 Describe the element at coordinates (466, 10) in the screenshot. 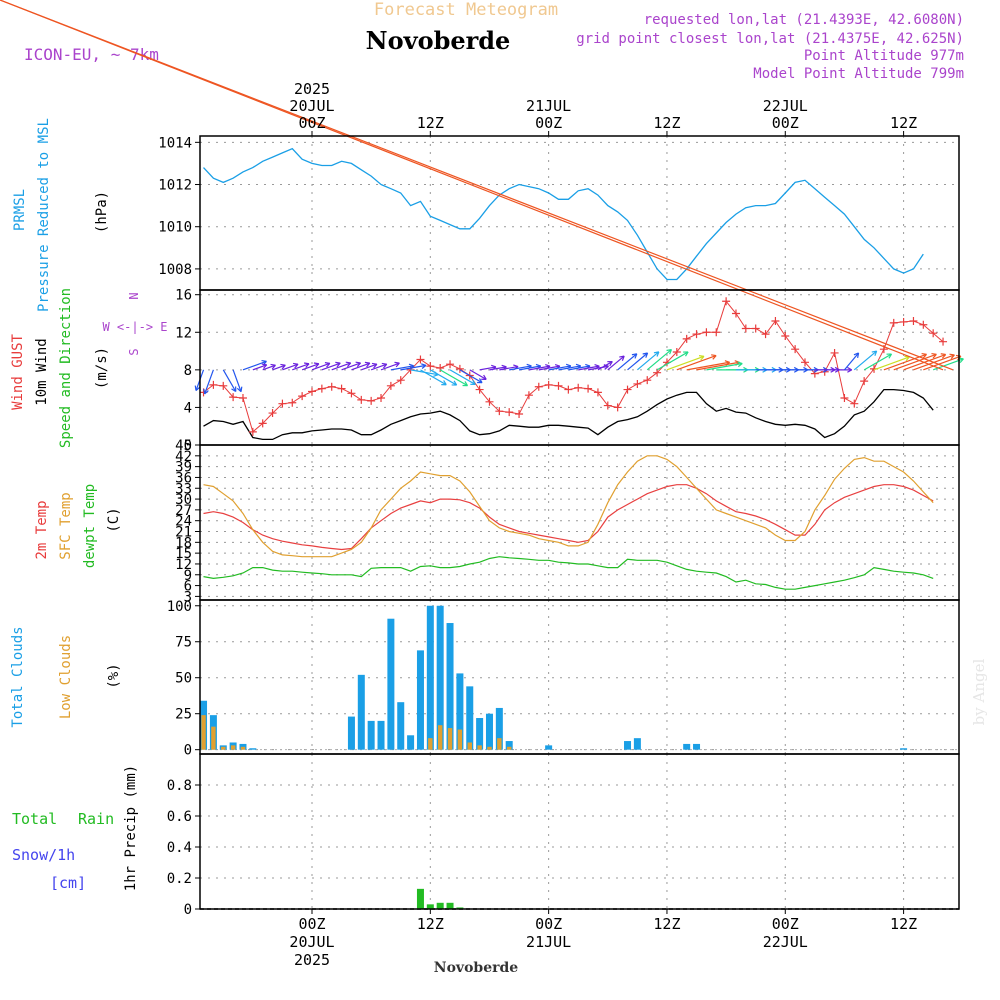

I see `forecast-title: Forecast Meteogram` at that location.